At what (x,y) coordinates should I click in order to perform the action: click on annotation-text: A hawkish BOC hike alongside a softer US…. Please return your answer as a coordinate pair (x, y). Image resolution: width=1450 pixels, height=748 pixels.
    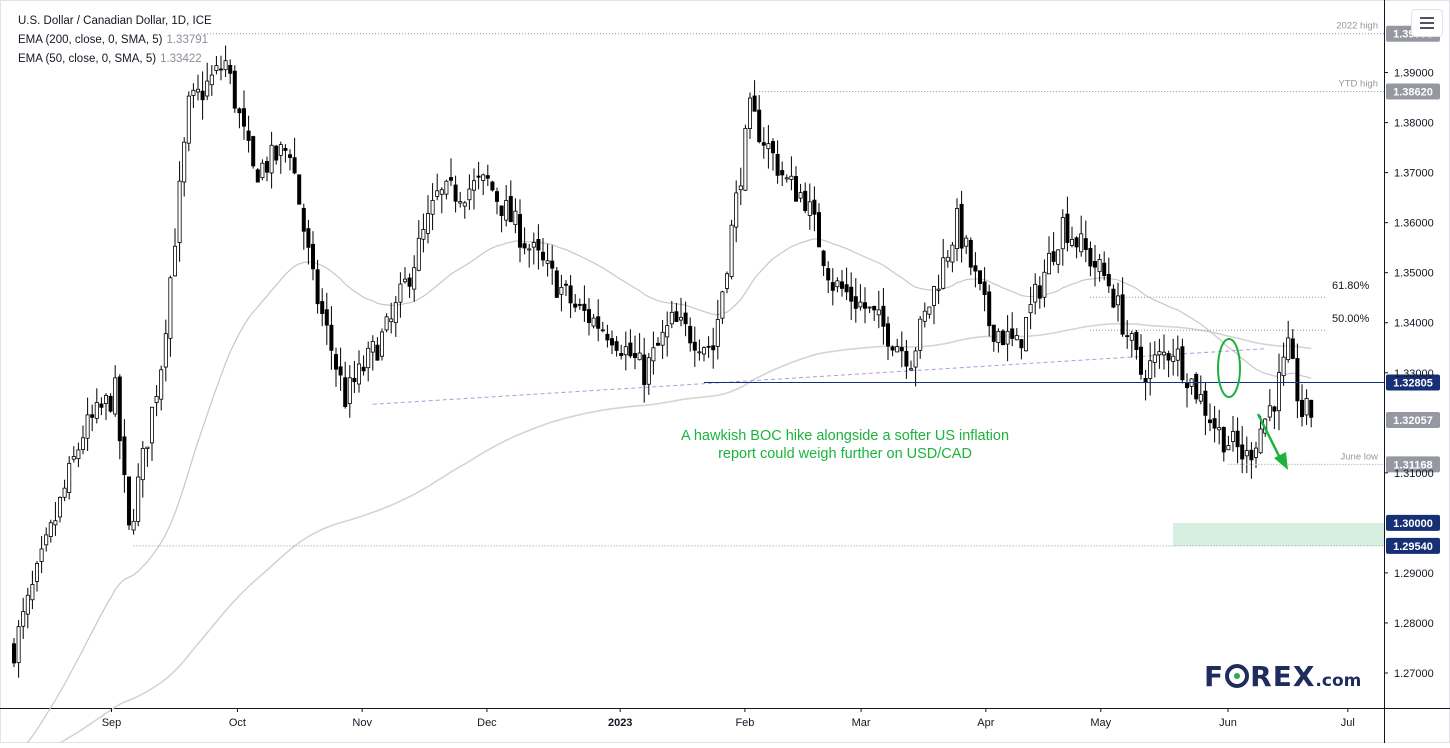
    Looking at the image, I should click on (845, 445).